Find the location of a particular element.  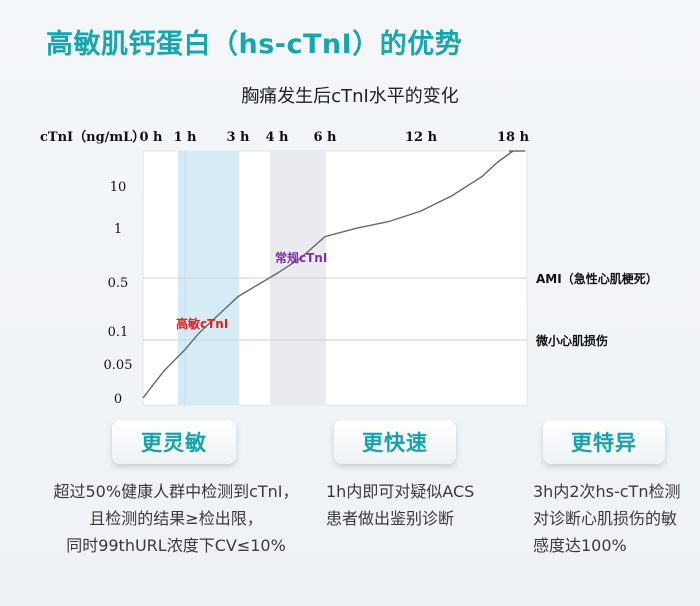

series-annotation-1: 常规cTnI is located at coordinates (301, 257).